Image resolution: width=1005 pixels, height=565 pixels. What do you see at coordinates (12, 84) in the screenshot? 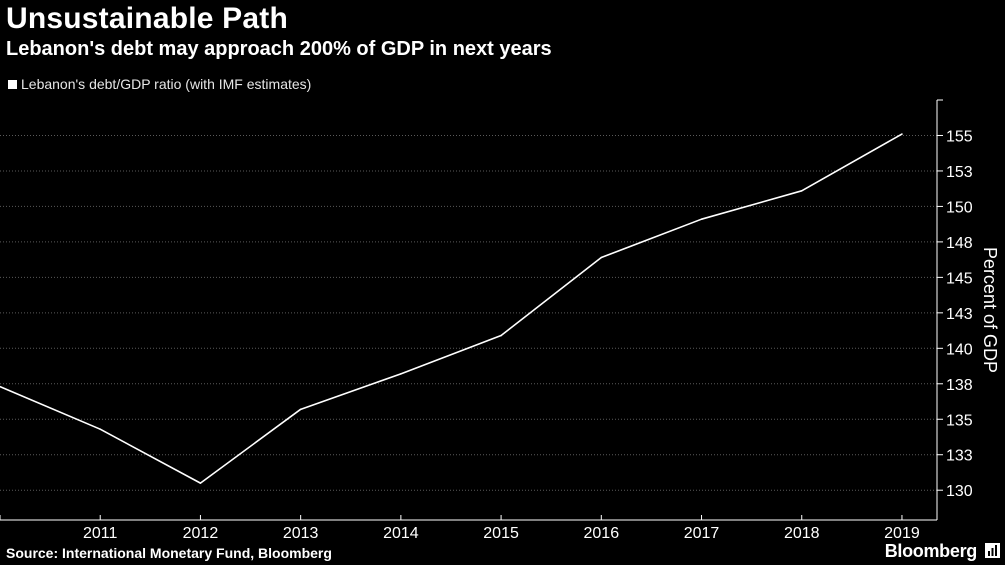
I see `legend-swatch` at bounding box center [12, 84].